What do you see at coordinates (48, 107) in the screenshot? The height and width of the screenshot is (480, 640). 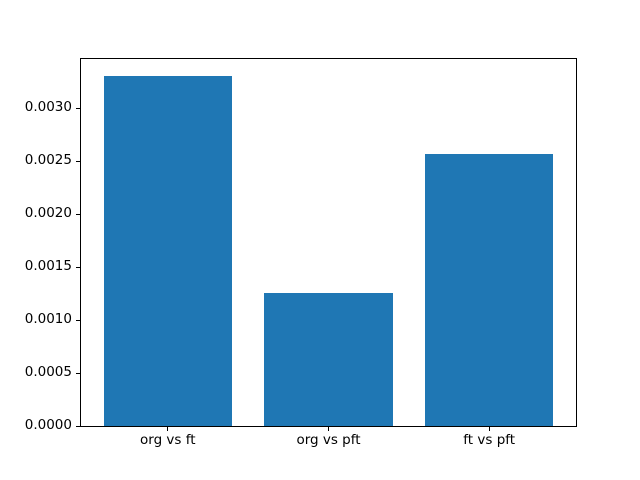 I see `y-tick-label: 0.0030` at bounding box center [48, 107].